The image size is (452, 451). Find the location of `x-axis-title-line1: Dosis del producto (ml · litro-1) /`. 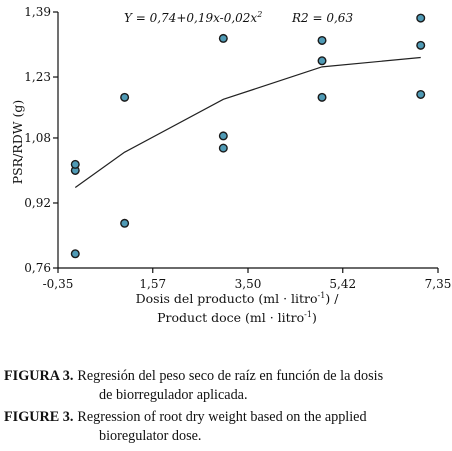

x-axis-title-line1: Dosis del producto (ml · litro-1) / is located at coordinates (238, 298).